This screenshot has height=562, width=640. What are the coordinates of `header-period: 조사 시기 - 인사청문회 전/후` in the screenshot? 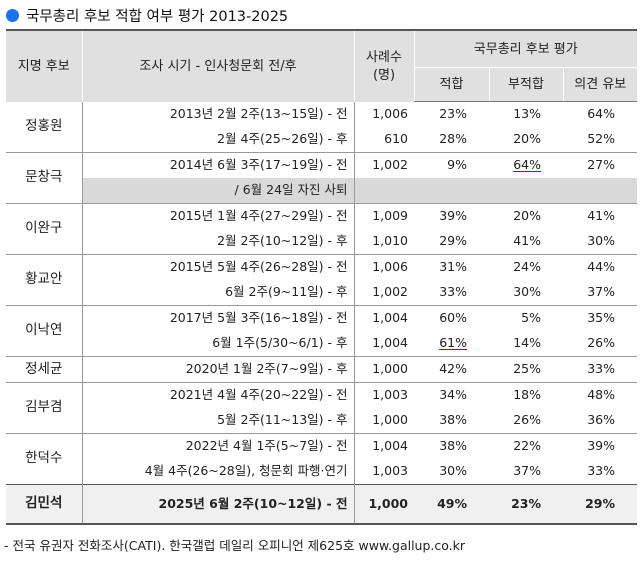 It's located at (217, 65).